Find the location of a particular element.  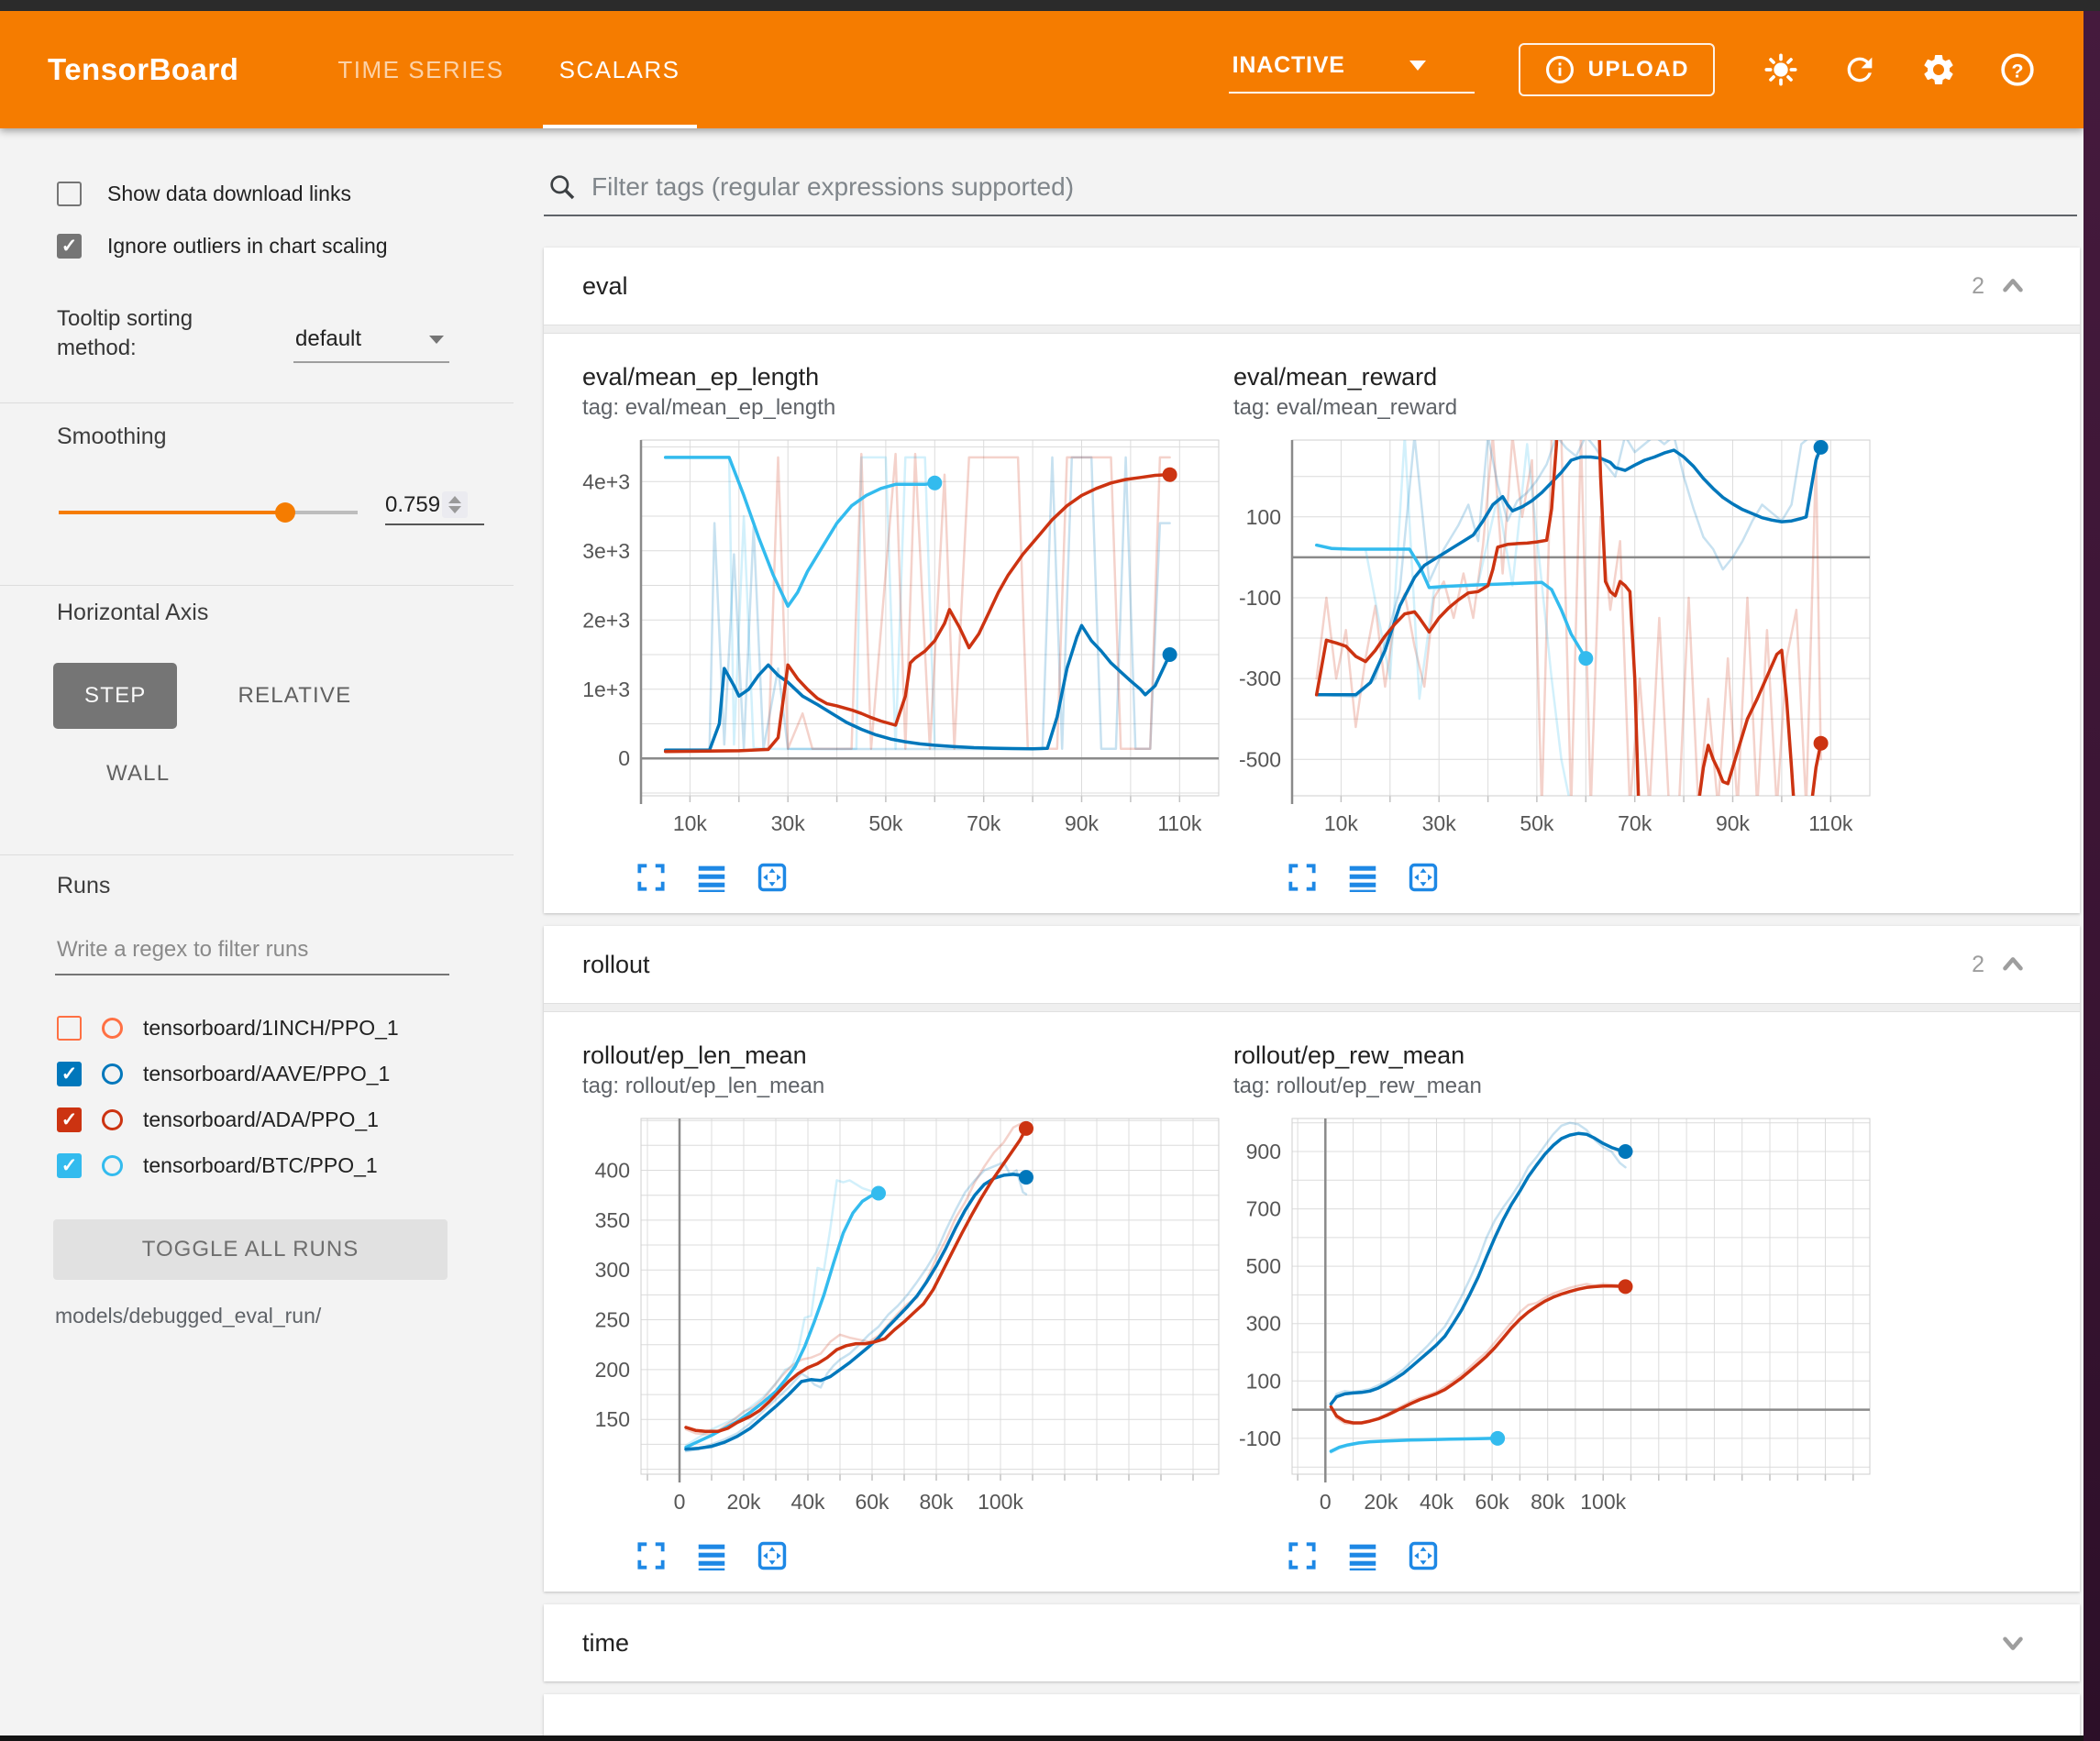

section-card-time: time is located at coordinates (1312, 1643).